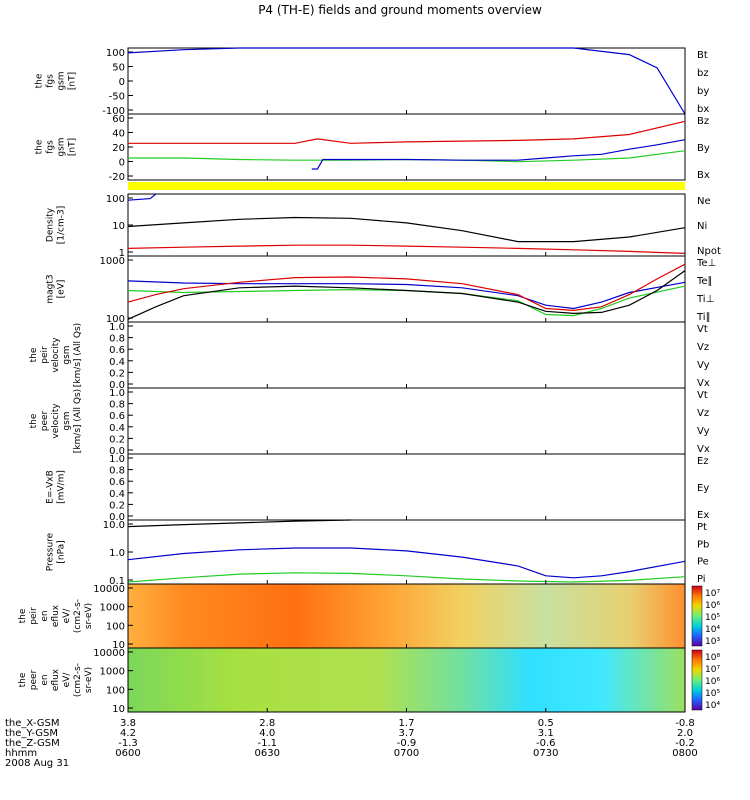 The image size is (750, 800). I want to click on panel-fgs_gsm_components: 60 40 20 0 -20 the fgs gsm [nT] Bz By Bx, so click(372, 148).